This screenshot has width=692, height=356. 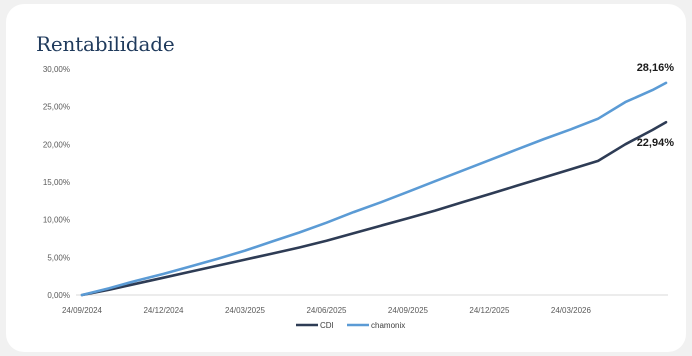 What do you see at coordinates (105, 44) in the screenshot?
I see `chart-title: Rentabilidade` at bounding box center [105, 44].